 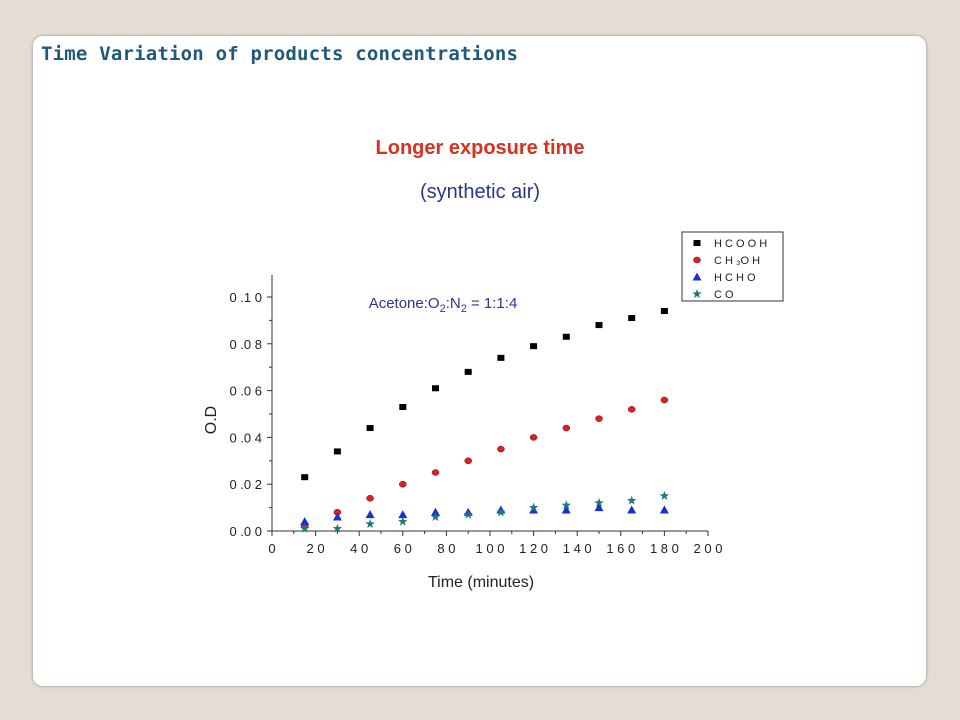 What do you see at coordinates (737, 261) in the screenshot?
I see `legend-label: C H ₃O H` at bounding box center [737, 261].